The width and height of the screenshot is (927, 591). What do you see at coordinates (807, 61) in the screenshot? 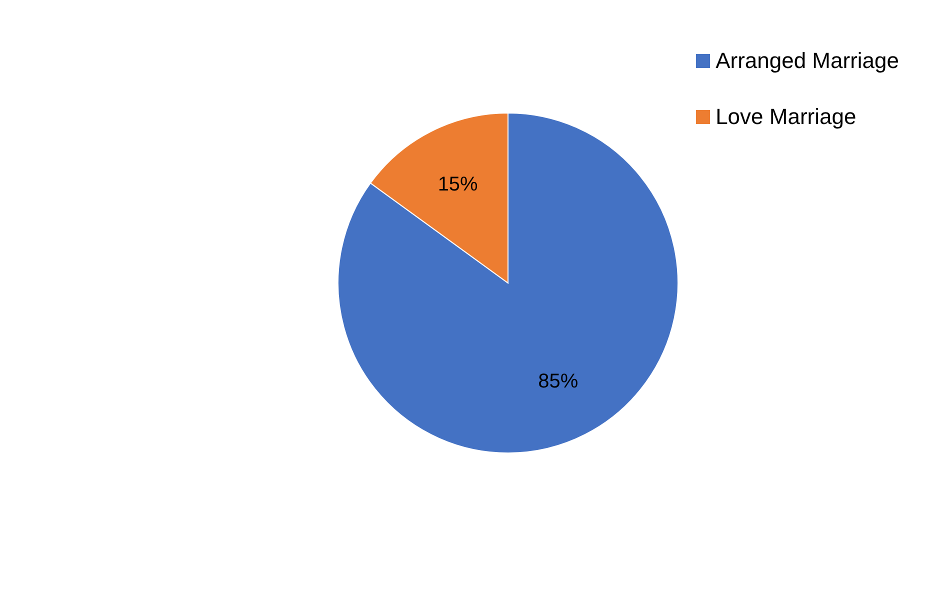
I see `legend-label: Arranged Marriage` at bounding box center [807, 61].